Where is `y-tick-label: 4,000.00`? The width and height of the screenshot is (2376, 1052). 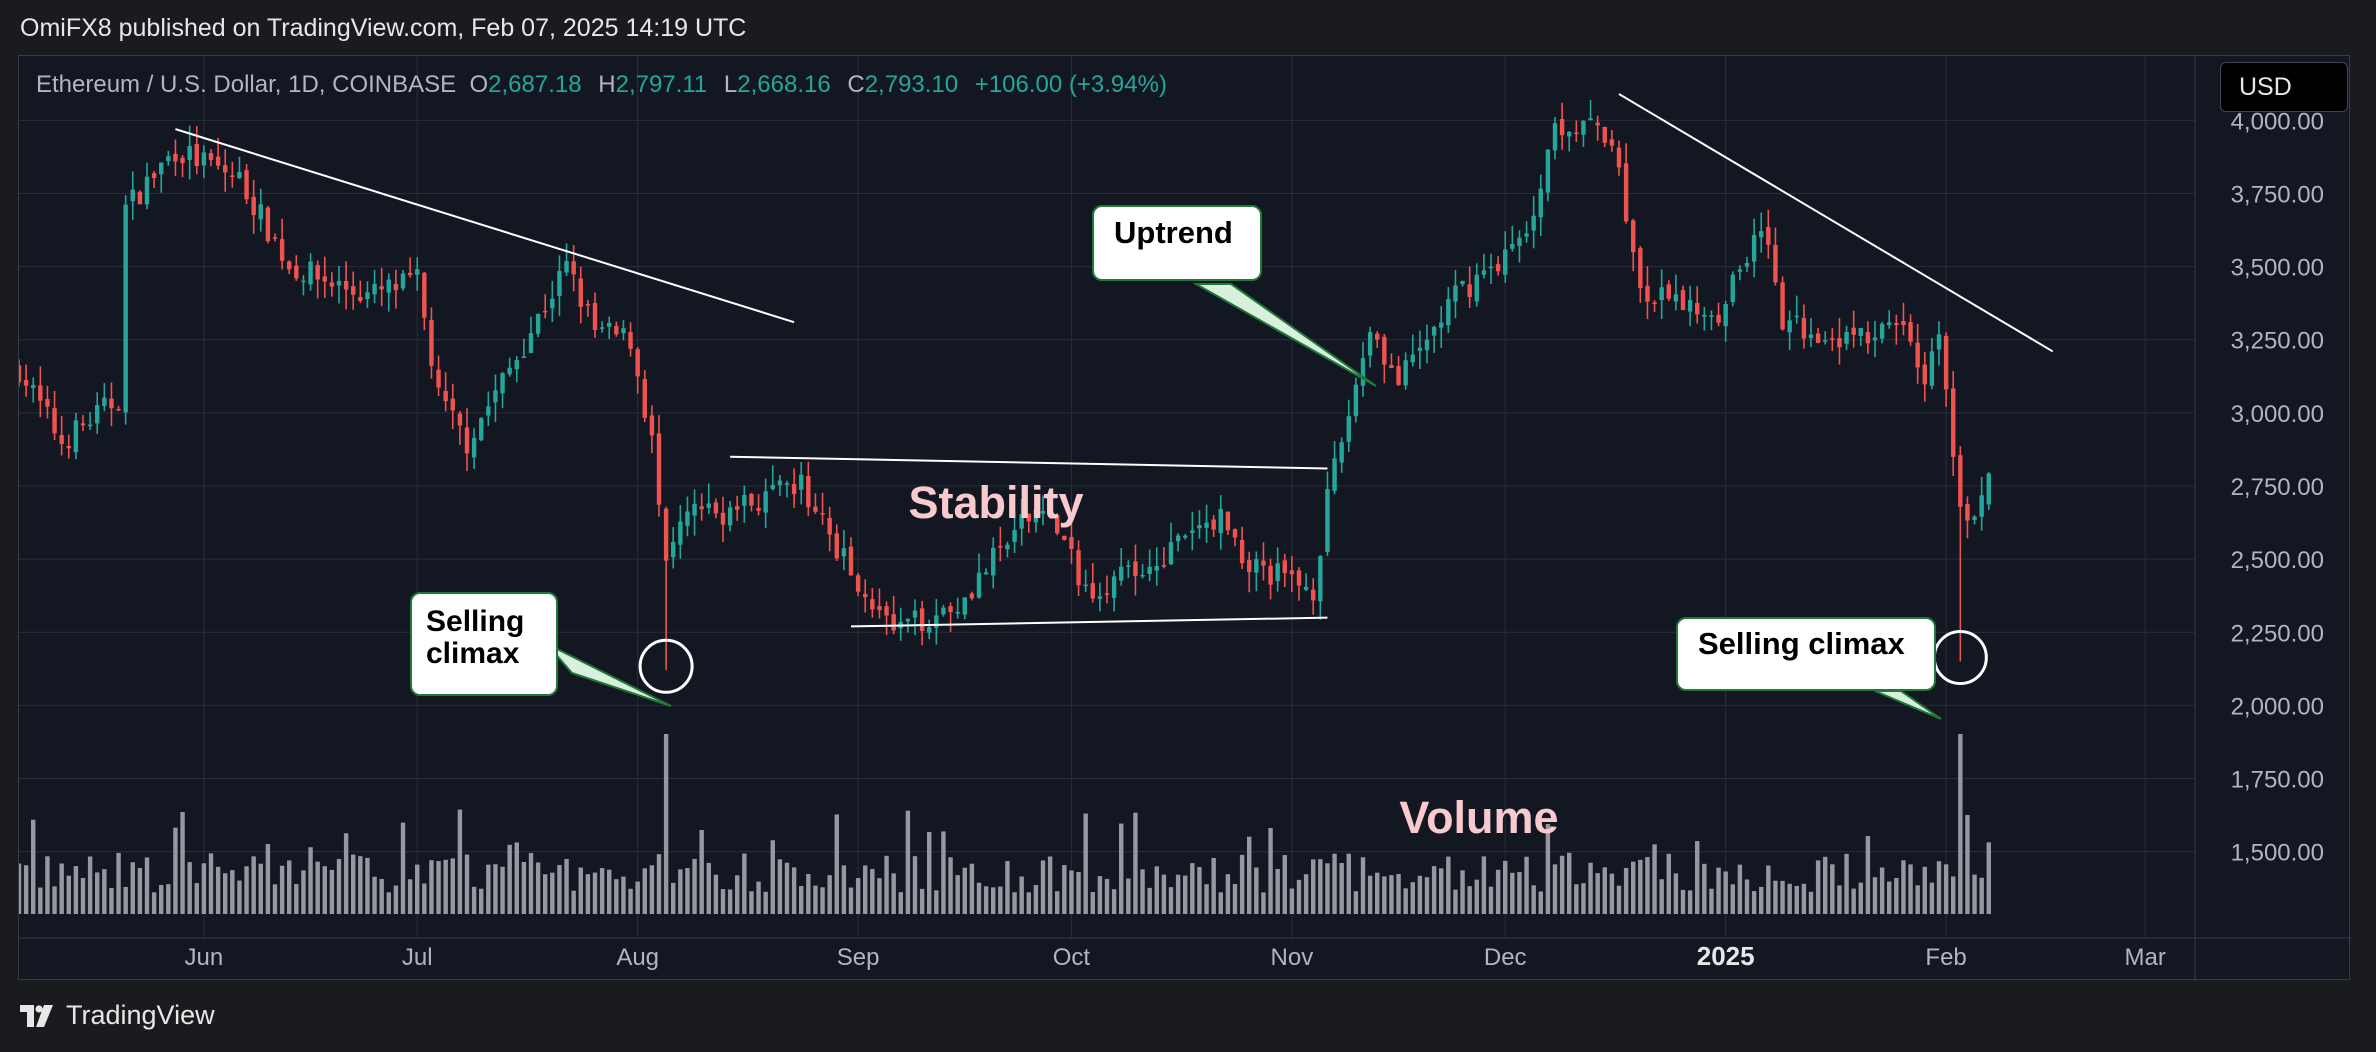 y-tick-label: 4,000.00 is located at coordinates (2277, 121).